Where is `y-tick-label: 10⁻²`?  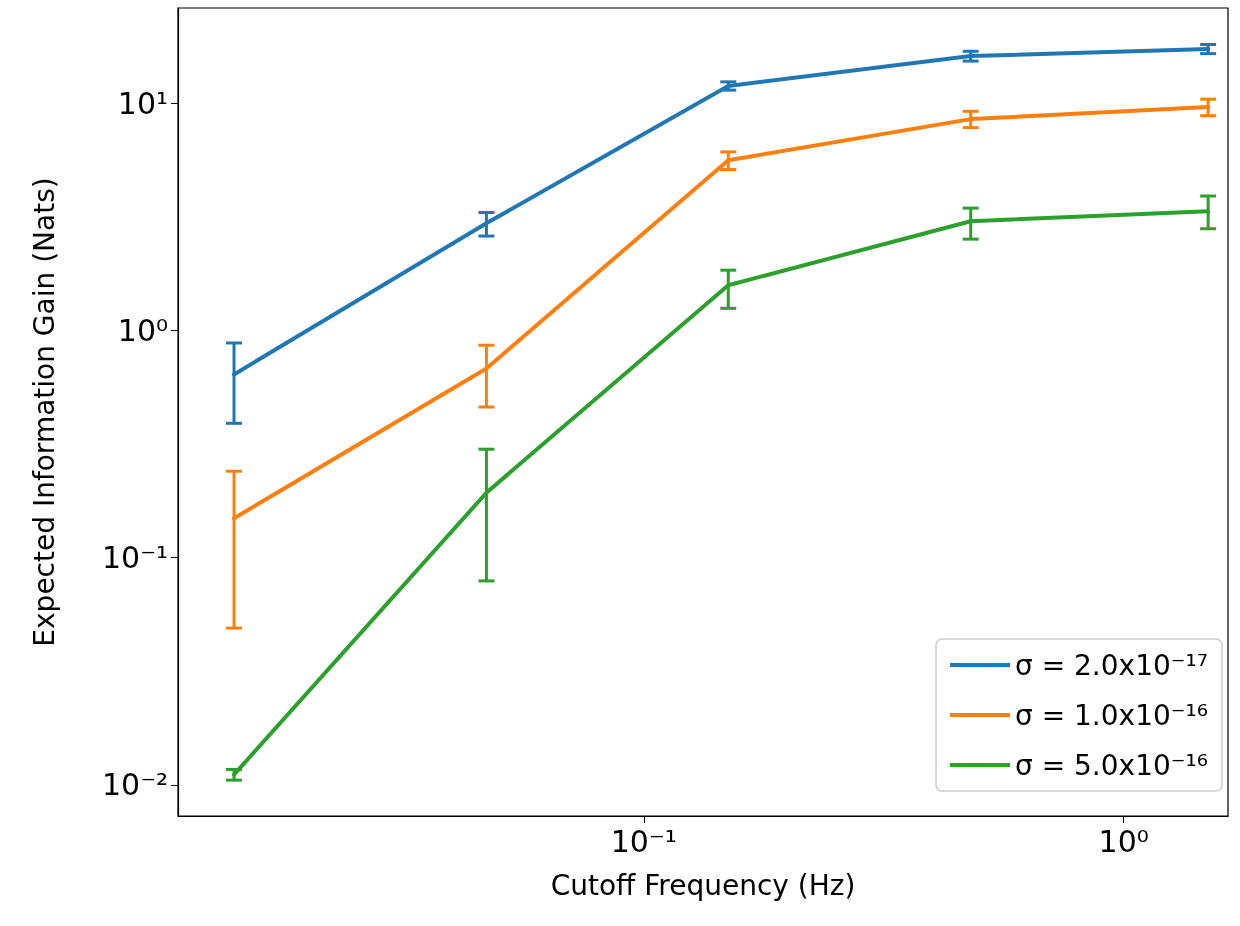 y-tick-label: 10⁻² is located at coordinates (134, 785).